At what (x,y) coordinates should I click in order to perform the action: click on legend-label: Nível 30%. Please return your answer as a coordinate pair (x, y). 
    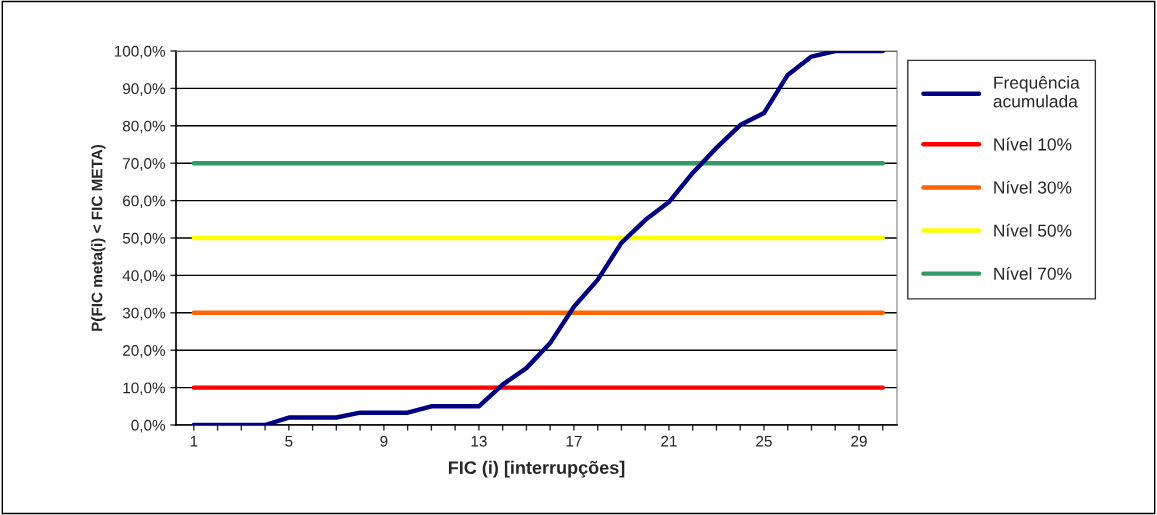
    Looking at the image, I should click on (1033, 187).